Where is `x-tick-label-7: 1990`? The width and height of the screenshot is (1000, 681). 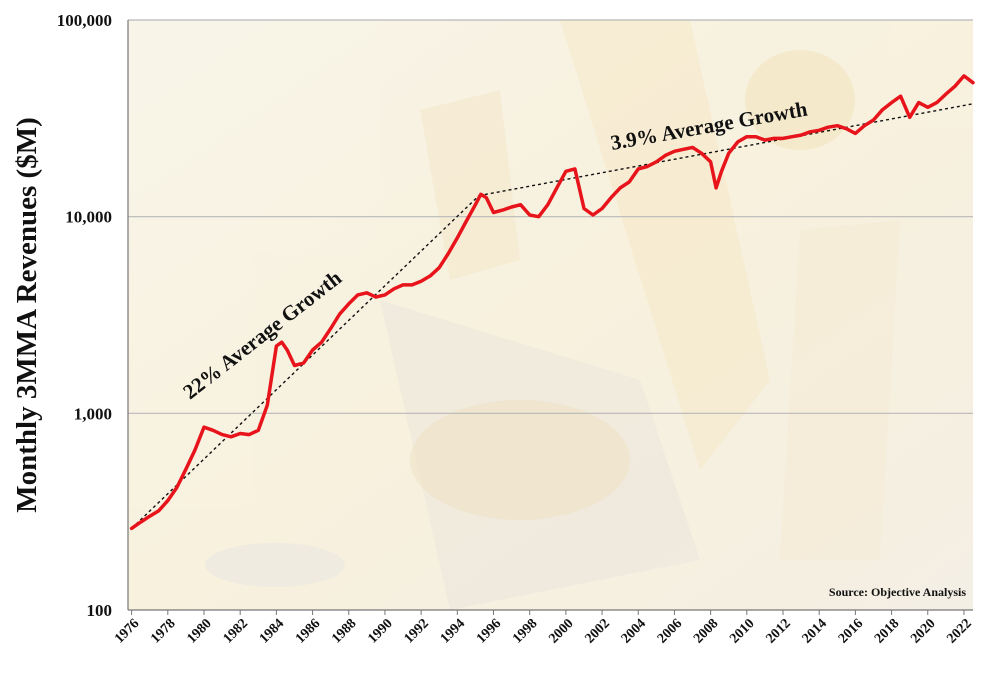 x-tick-label-7: 1990 is located at coordinates (380, 631).